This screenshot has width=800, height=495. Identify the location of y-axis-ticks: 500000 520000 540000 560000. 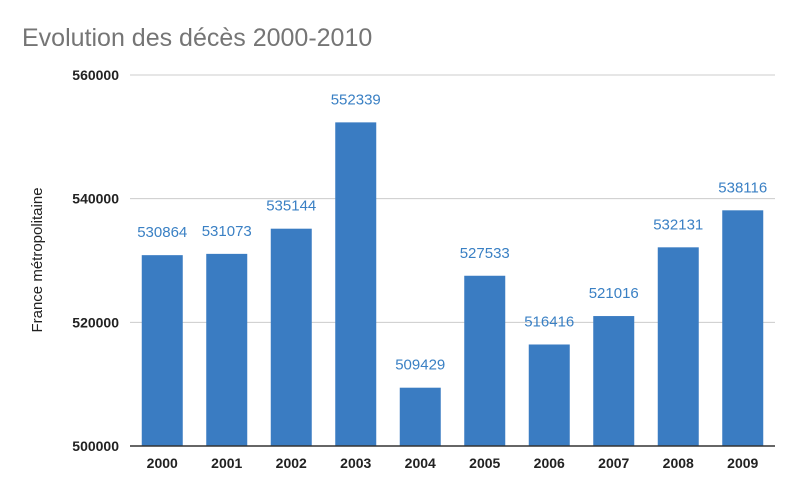
(95, 260).